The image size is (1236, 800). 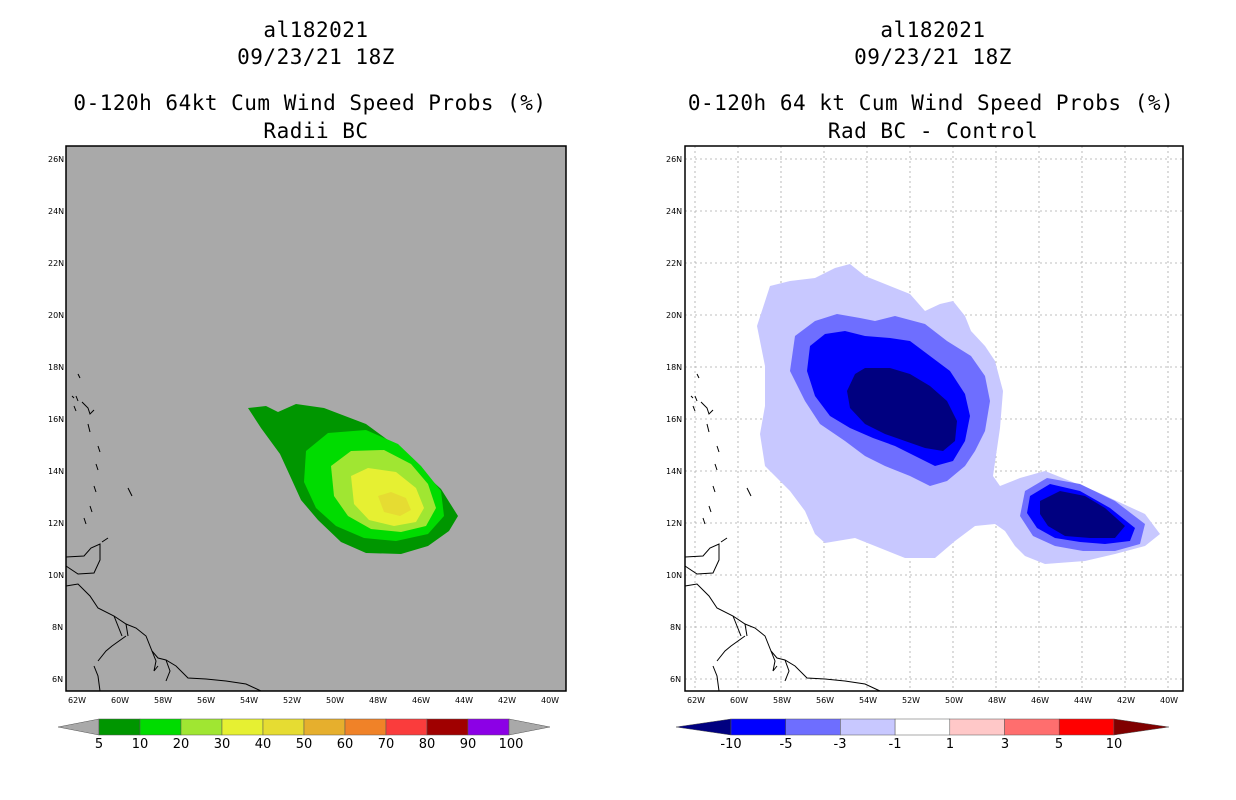 What do you see at coordinates (739, 700) in the screenshot?
I see `right-lon-label: 60W` at bounding box center [739, 700].